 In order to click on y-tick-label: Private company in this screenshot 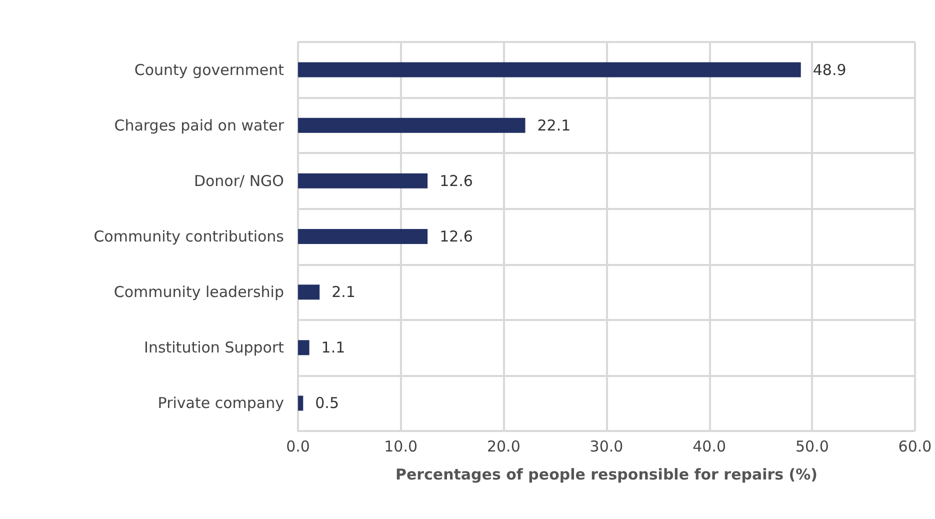, I will do `click(221, 403)`.